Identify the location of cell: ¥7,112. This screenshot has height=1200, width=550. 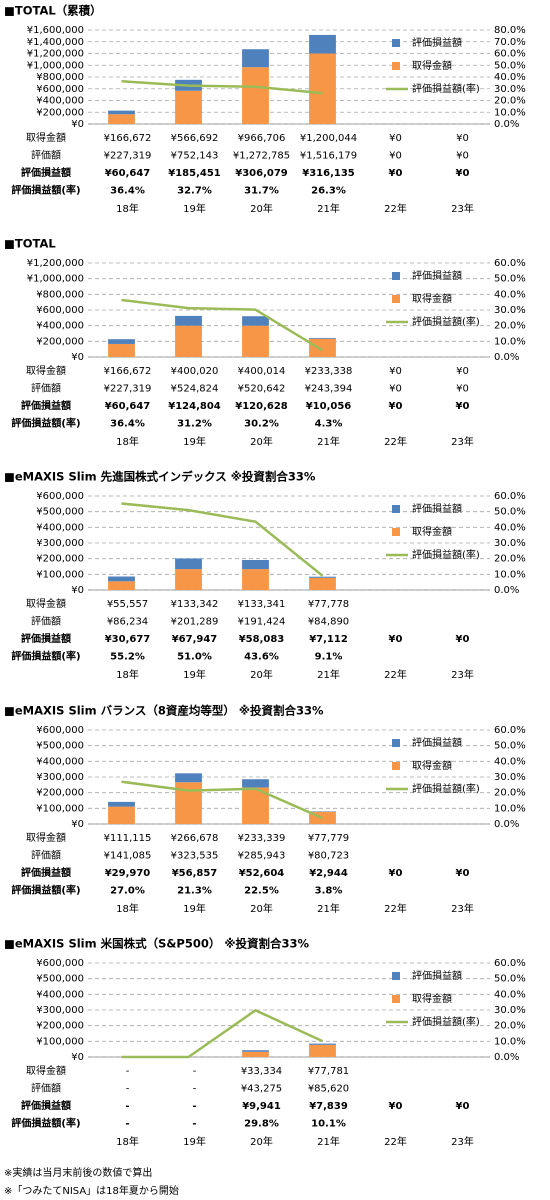
(328, 639).